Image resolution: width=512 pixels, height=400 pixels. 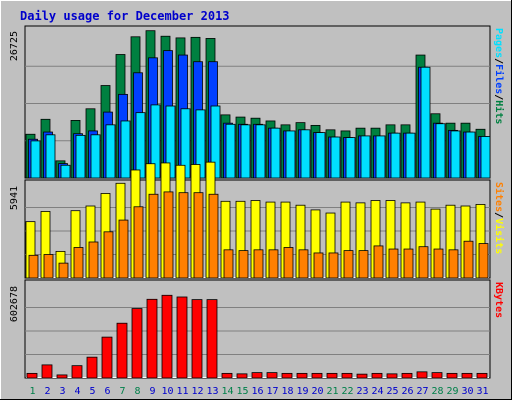 What do you see at coordinates (362, 391) in the screenshot?
I see `x-tick-label-day-23: 23` at bounding box center [362, 391].